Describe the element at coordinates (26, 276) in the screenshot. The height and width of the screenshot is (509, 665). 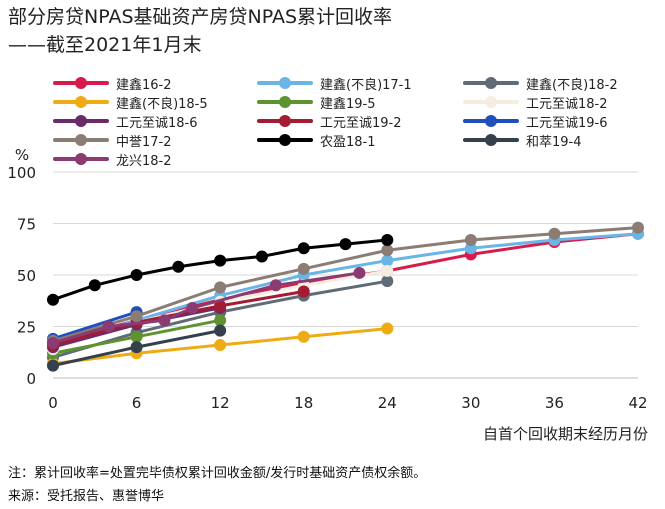
I see `y-tick-label: 50` at that location.